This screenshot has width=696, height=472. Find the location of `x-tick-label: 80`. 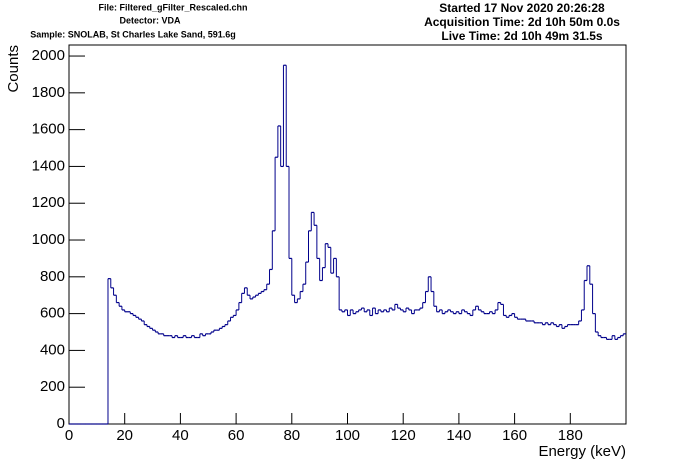

x-tick-label: 80 is located at coordinates (291, 435).